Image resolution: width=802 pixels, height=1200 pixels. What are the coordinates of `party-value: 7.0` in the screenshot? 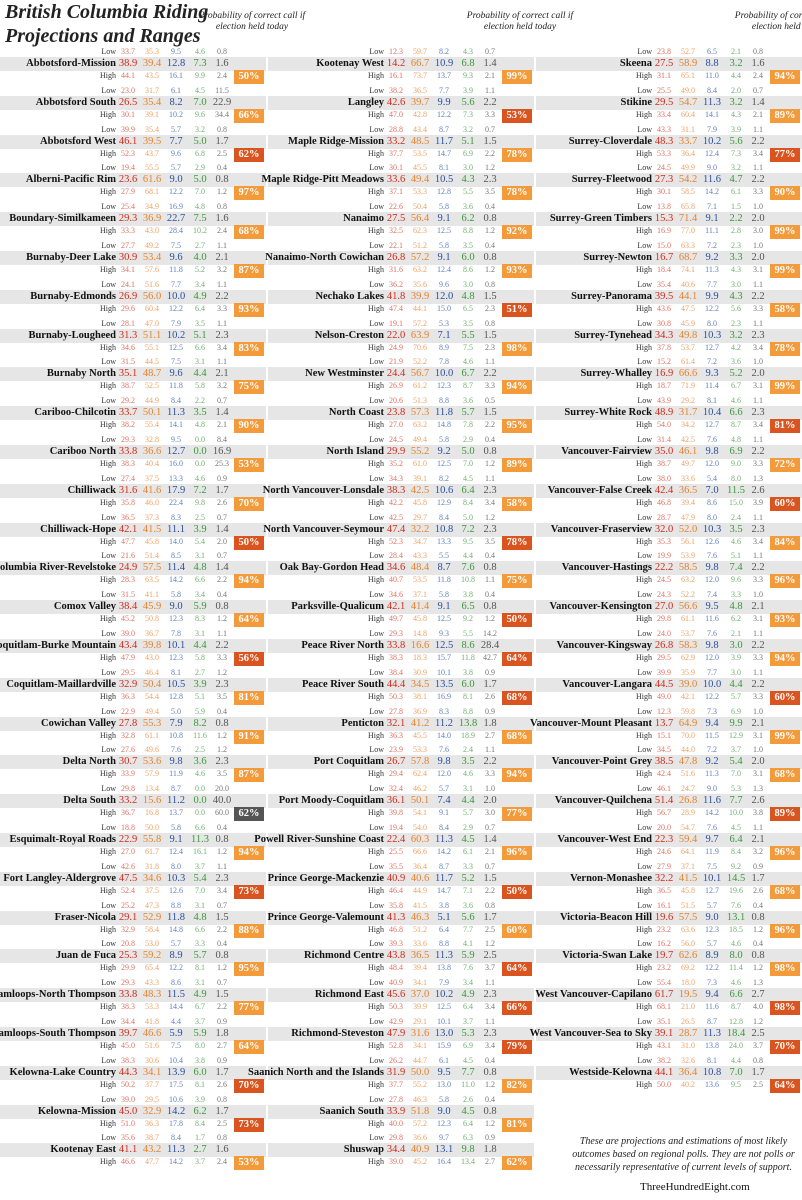 It's located at (200, 890).